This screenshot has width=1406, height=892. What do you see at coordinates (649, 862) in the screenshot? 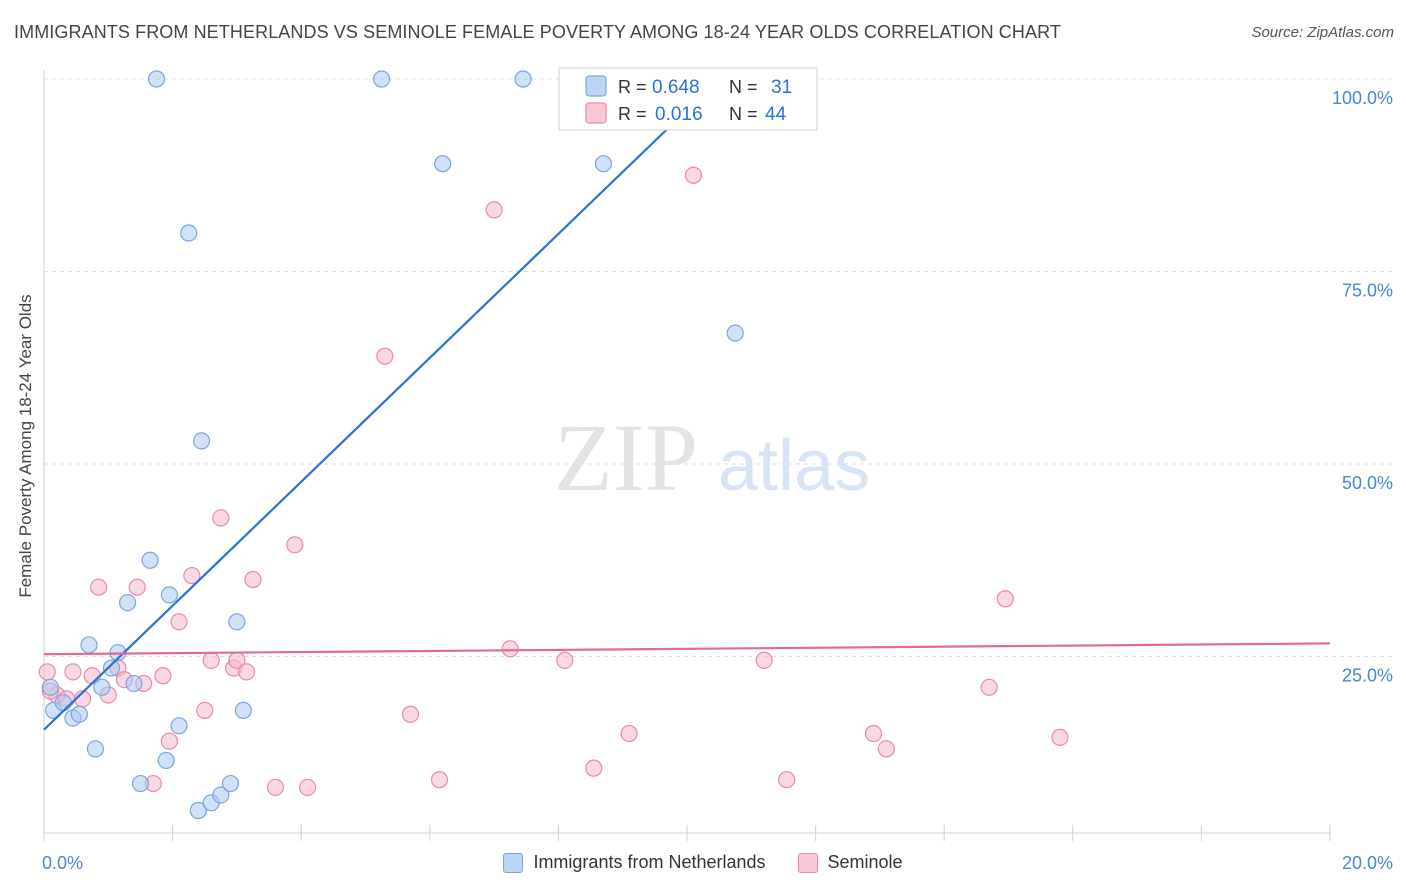
I see `legend-label-netherlands: Immigrants from Netherlands` at bounding box center [649, 862].